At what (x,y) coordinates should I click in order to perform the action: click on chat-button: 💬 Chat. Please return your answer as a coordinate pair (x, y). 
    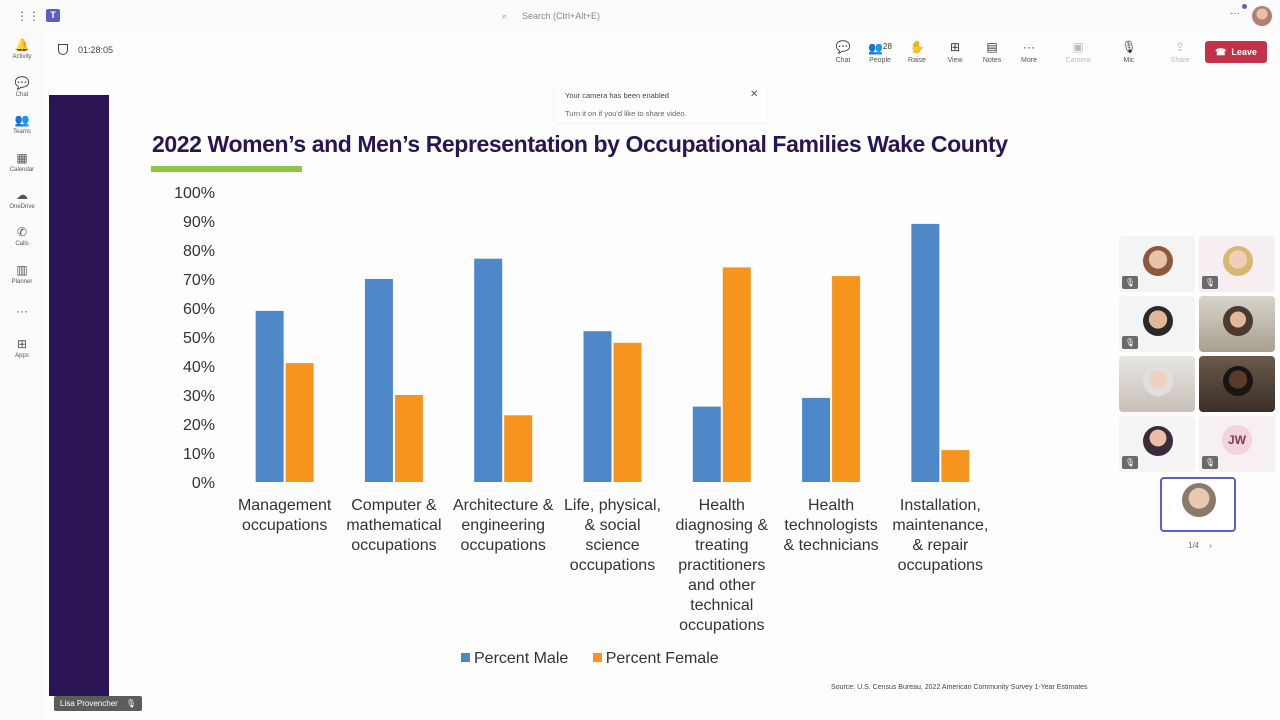
    Looking at the image, I should click on (843, 53).